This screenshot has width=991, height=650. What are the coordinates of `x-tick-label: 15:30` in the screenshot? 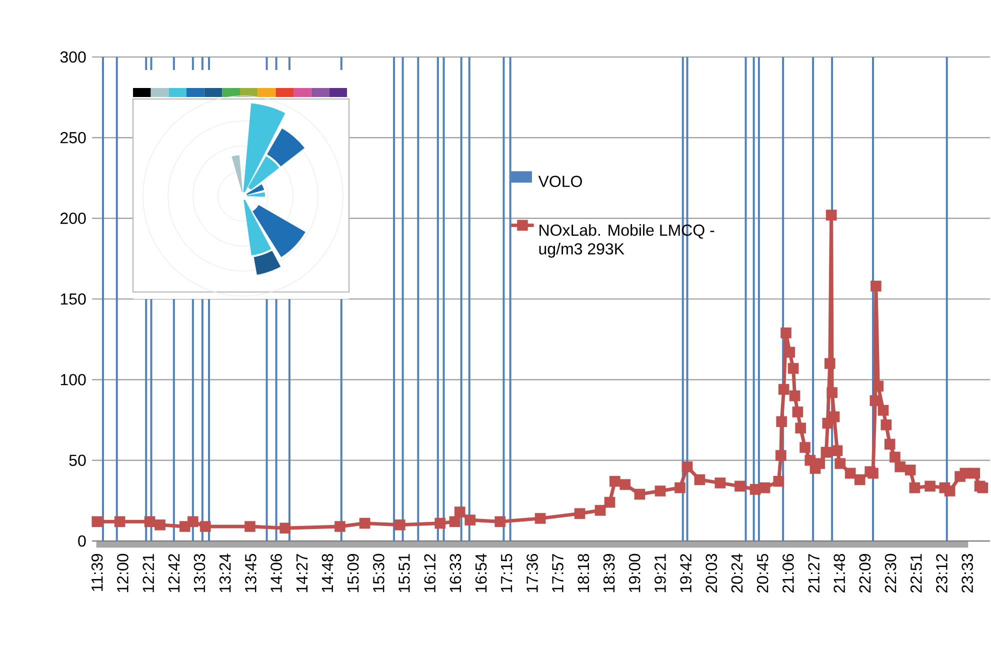 It's located at (378, 573).